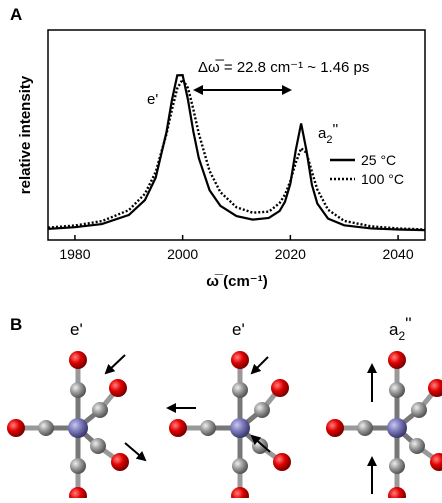 This screenshot has width=442, height=503. What do you see at coordinates (152, 99) in the screenshot?
I see `peak-label: e'` at bounding box center [152, 99].